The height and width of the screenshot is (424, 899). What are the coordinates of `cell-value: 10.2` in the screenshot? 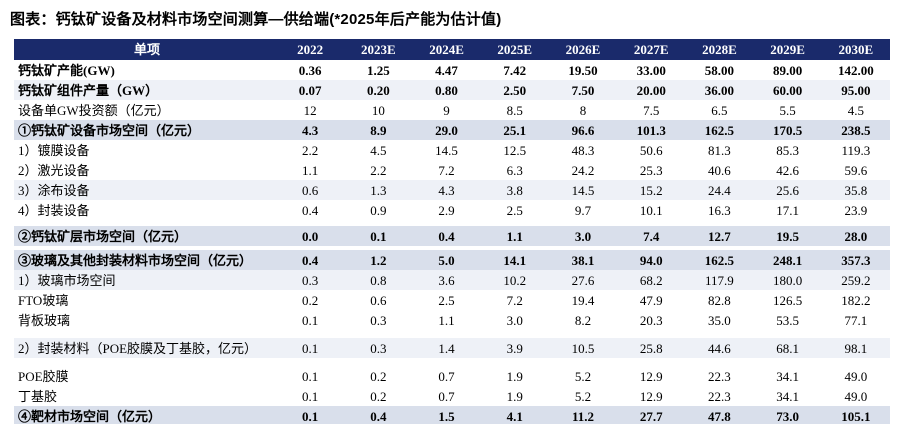 It's located at (515, 280).